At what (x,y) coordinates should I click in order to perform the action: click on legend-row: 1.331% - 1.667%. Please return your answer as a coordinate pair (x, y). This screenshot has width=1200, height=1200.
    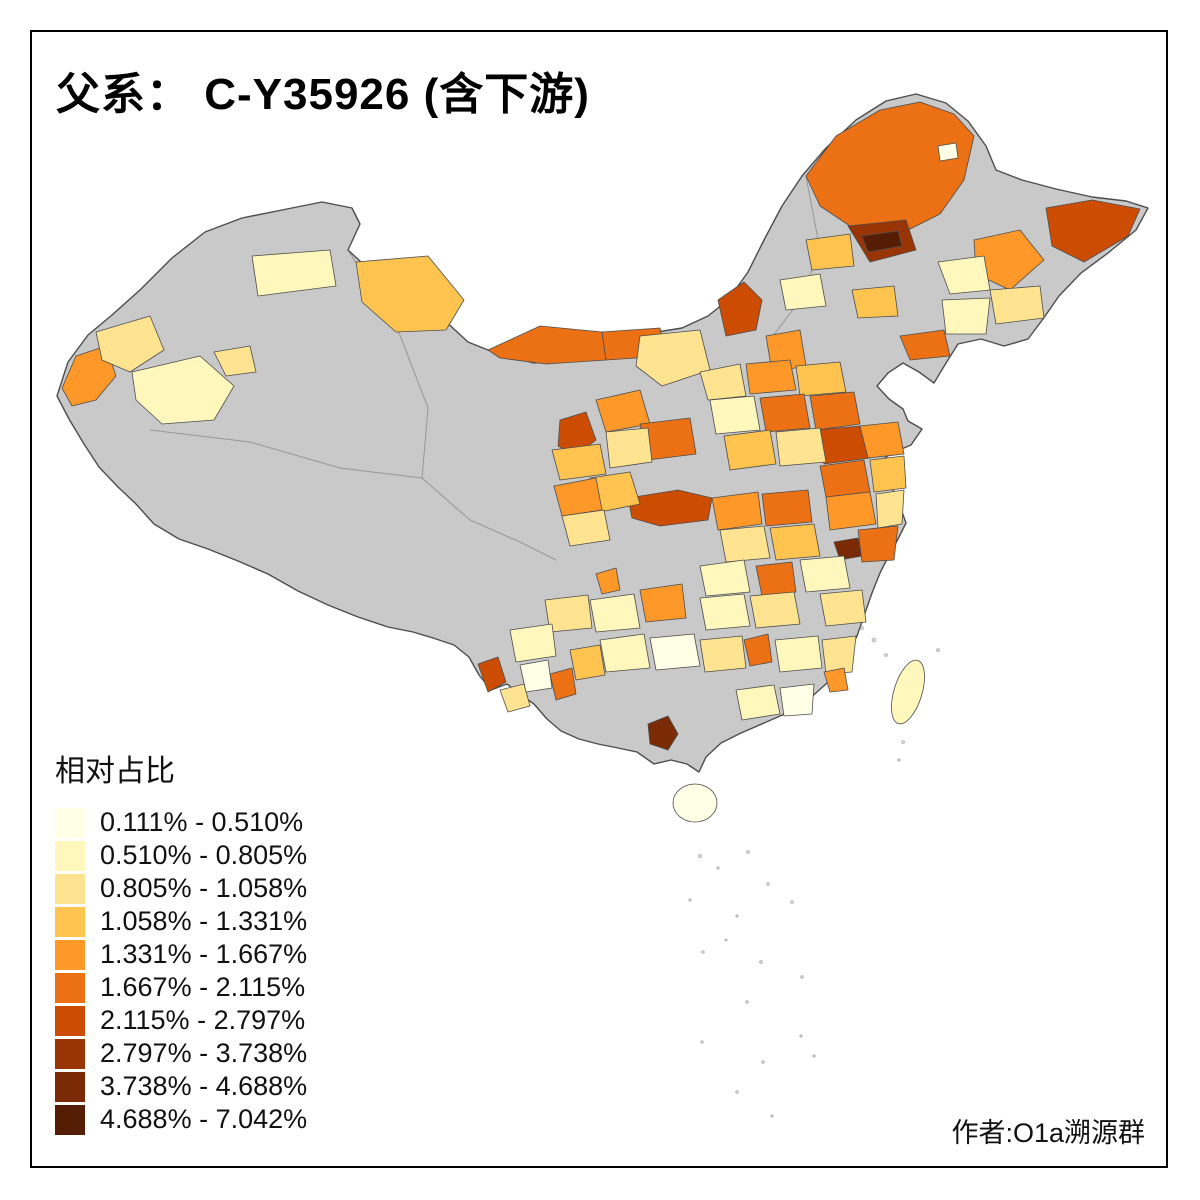
    Looking at the image, I should click on (181, 954).